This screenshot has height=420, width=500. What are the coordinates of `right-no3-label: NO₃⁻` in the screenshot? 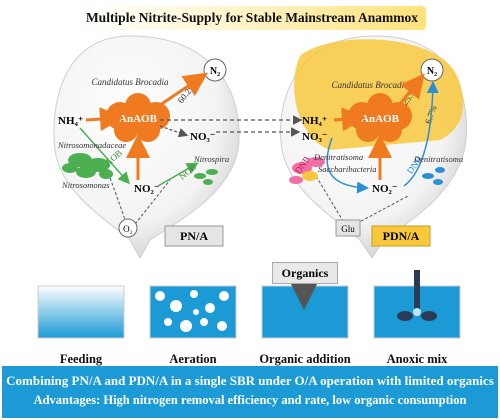 It's located at (315, 137).